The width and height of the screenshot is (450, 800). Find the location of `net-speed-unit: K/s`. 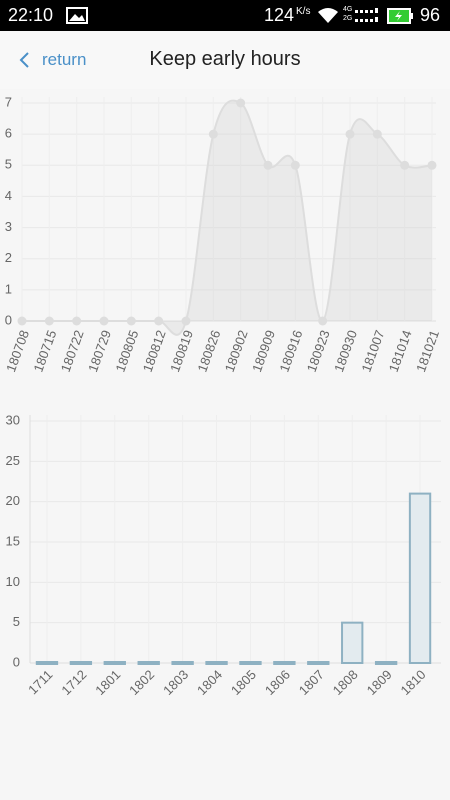

net-speed-unit: K/s is located at coordinates (303, 11).